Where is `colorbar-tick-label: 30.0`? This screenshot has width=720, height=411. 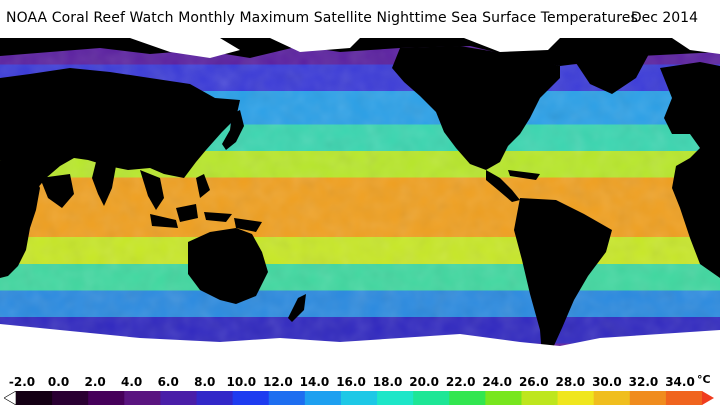
colorbar-tick-label: 30.0 is located at coordinates (607, 382).